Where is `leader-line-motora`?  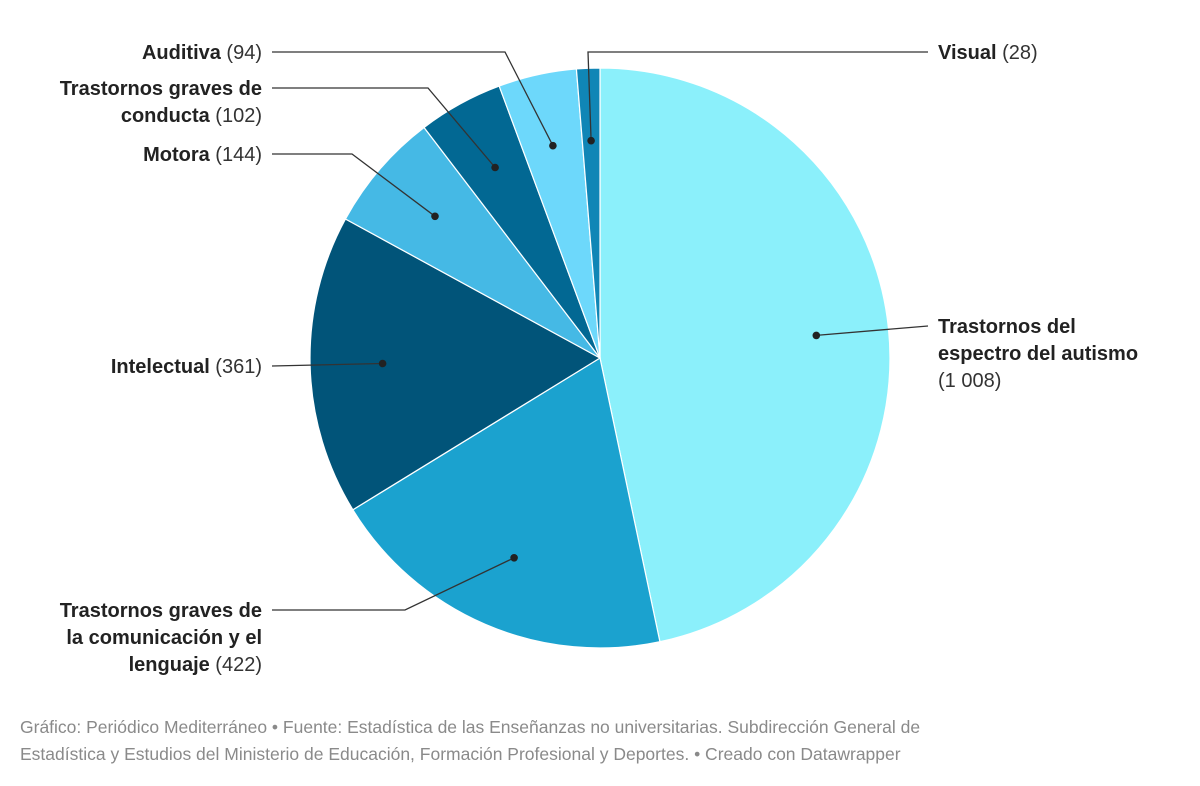 leader-line-motora is located at coordinates (354, 185).